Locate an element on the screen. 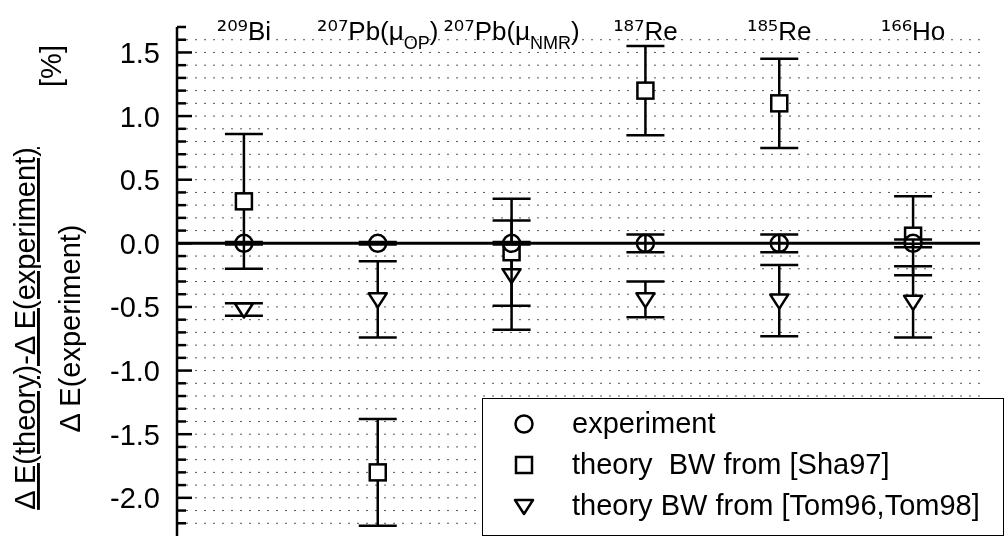 This screenshot has width=1005, height=536. y-tick-label: 0.5 is located at coordinates (139, 180).